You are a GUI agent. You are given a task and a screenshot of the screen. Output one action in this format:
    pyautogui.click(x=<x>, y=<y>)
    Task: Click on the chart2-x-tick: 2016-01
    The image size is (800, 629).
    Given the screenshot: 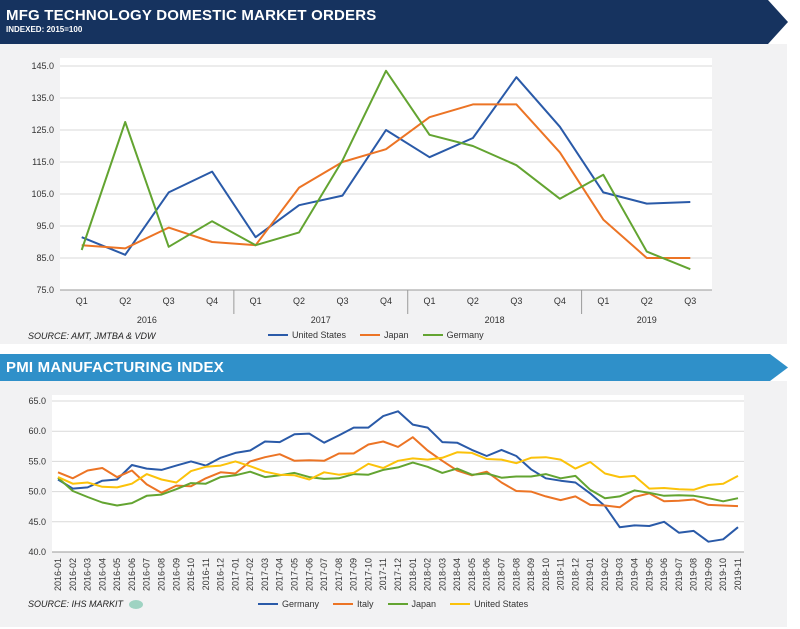 What is the action you would take?
    pyautogui.click(x=58, y=574)
    